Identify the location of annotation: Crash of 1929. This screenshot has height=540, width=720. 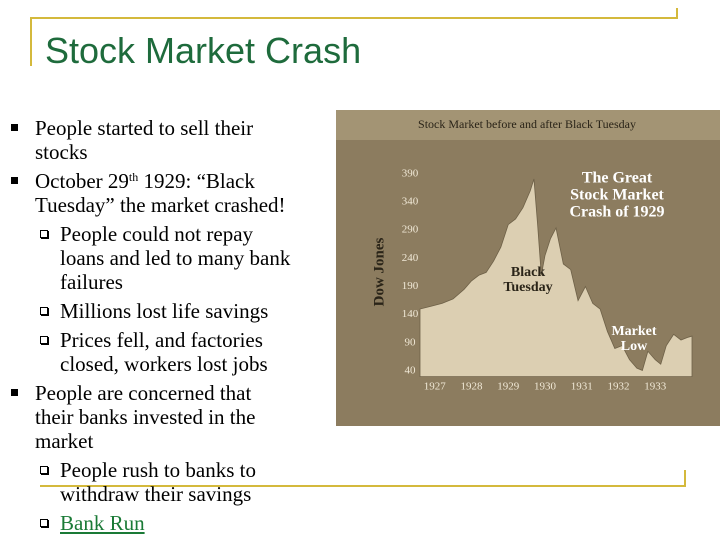
(616, 212).